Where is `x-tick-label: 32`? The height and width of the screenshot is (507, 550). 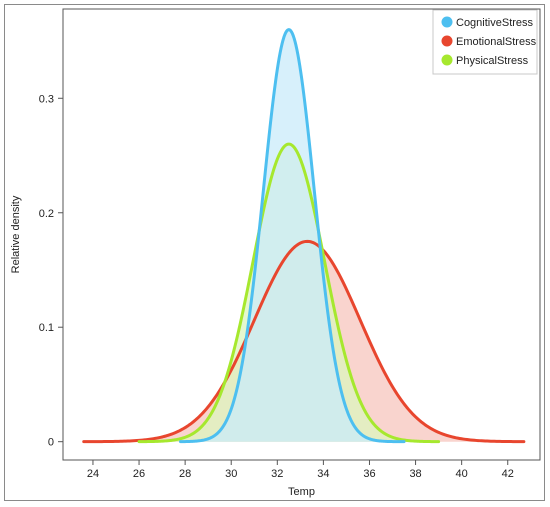
x-tick-label: 32 is located at coordinates (277, 474).